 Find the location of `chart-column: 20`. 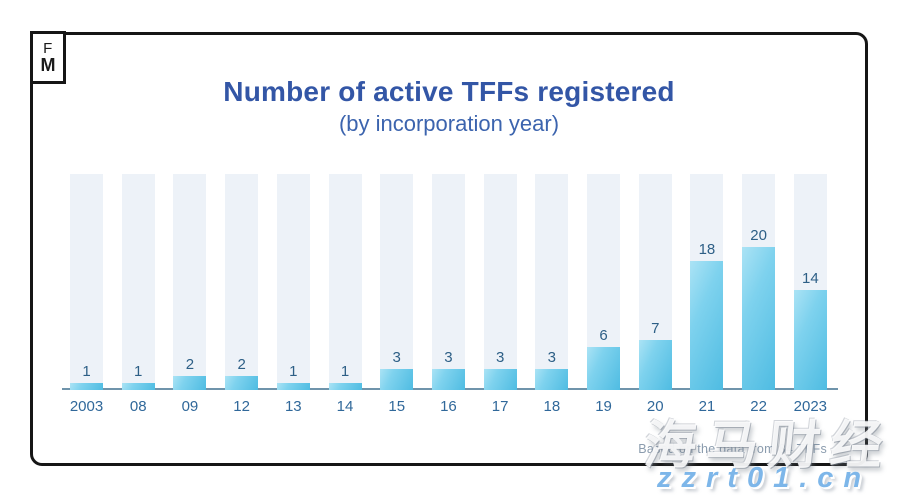

chart-column: 20 is located at coordinates (759, 282).